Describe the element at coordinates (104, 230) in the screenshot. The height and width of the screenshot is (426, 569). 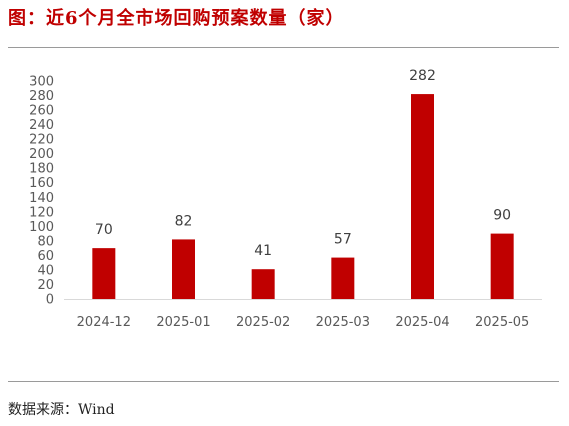
I see `data-label: 70` at that location.